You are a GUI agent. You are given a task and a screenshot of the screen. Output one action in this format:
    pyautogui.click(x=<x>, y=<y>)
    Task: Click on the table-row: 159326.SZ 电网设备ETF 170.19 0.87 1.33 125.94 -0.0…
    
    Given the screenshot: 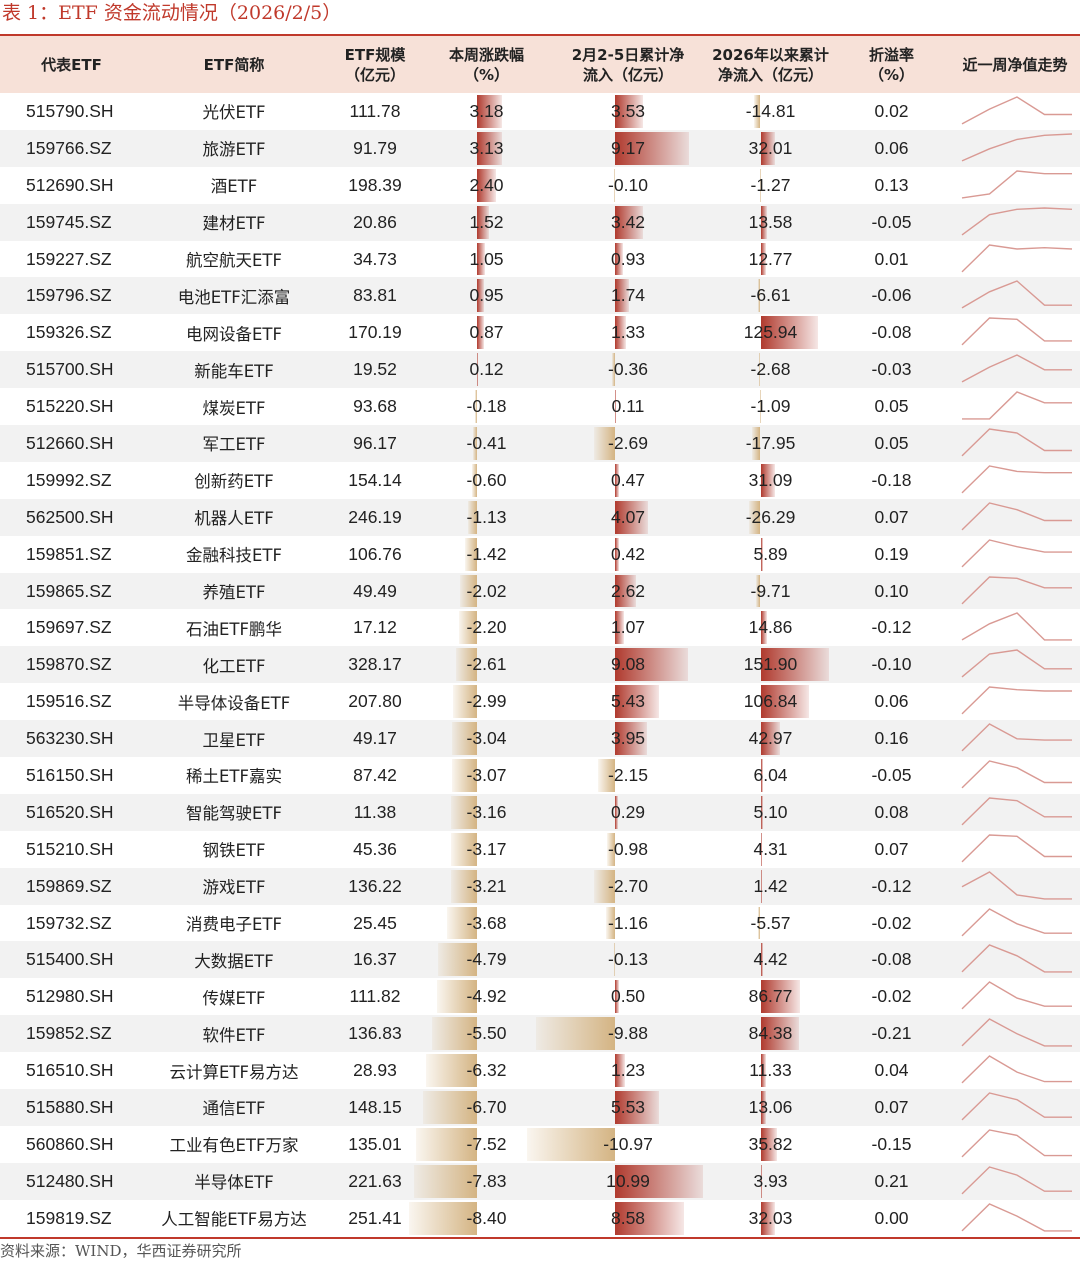 What is the action you would take?
    pyautogui.click(x=540, y=332)
    